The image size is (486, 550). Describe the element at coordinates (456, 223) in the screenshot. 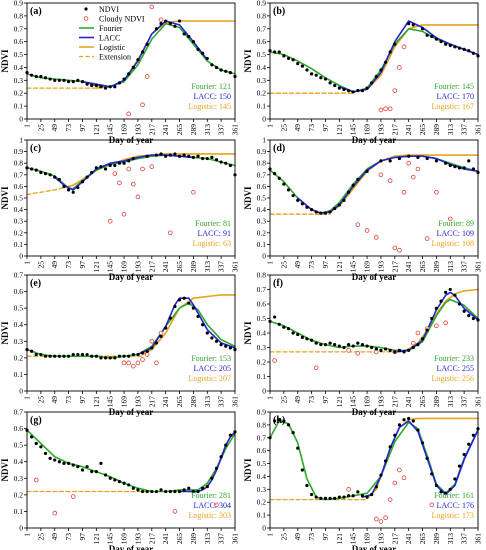

I see `fit-label: Fourier: 89` at that location.